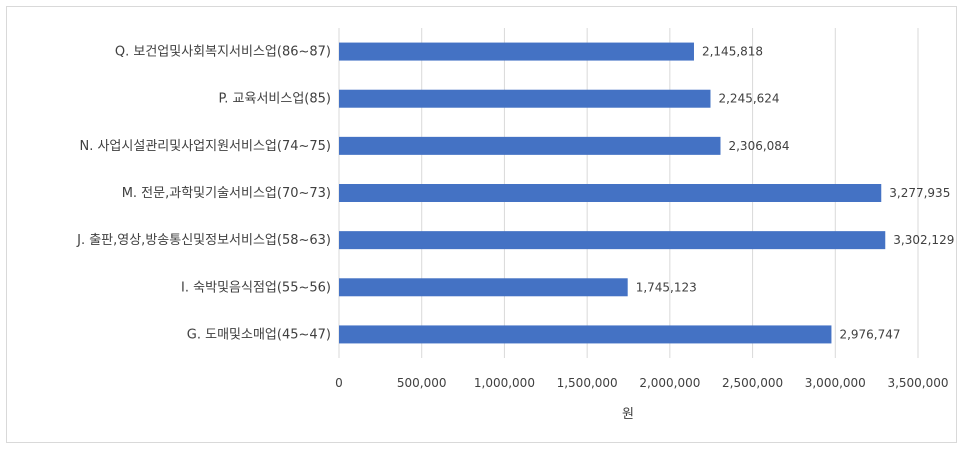 The width and height of the screenshot is (963, 449). What do you see at coordinates (203, 240) in the screenshot?
I see `category-label: J. 출판,영상,방송통신및정보서비스업(58~63)` at bounding box center [203, 240].